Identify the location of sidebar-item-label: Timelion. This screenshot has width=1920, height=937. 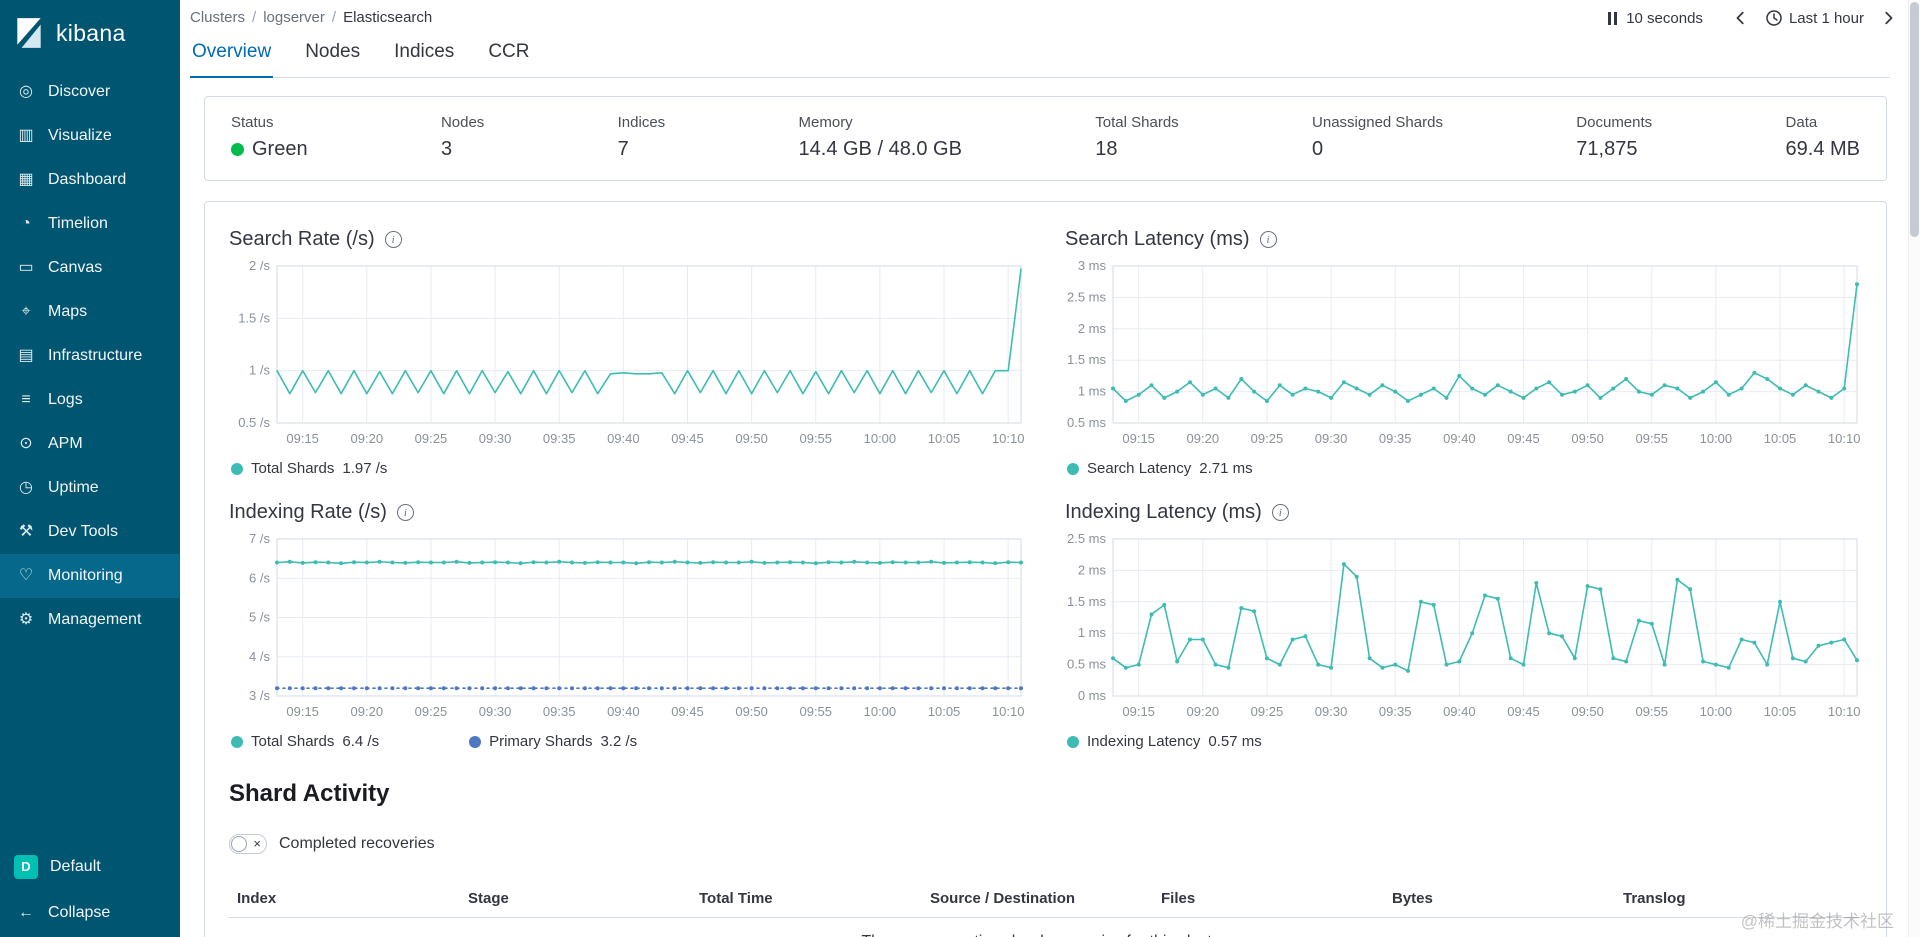
(78, 223).